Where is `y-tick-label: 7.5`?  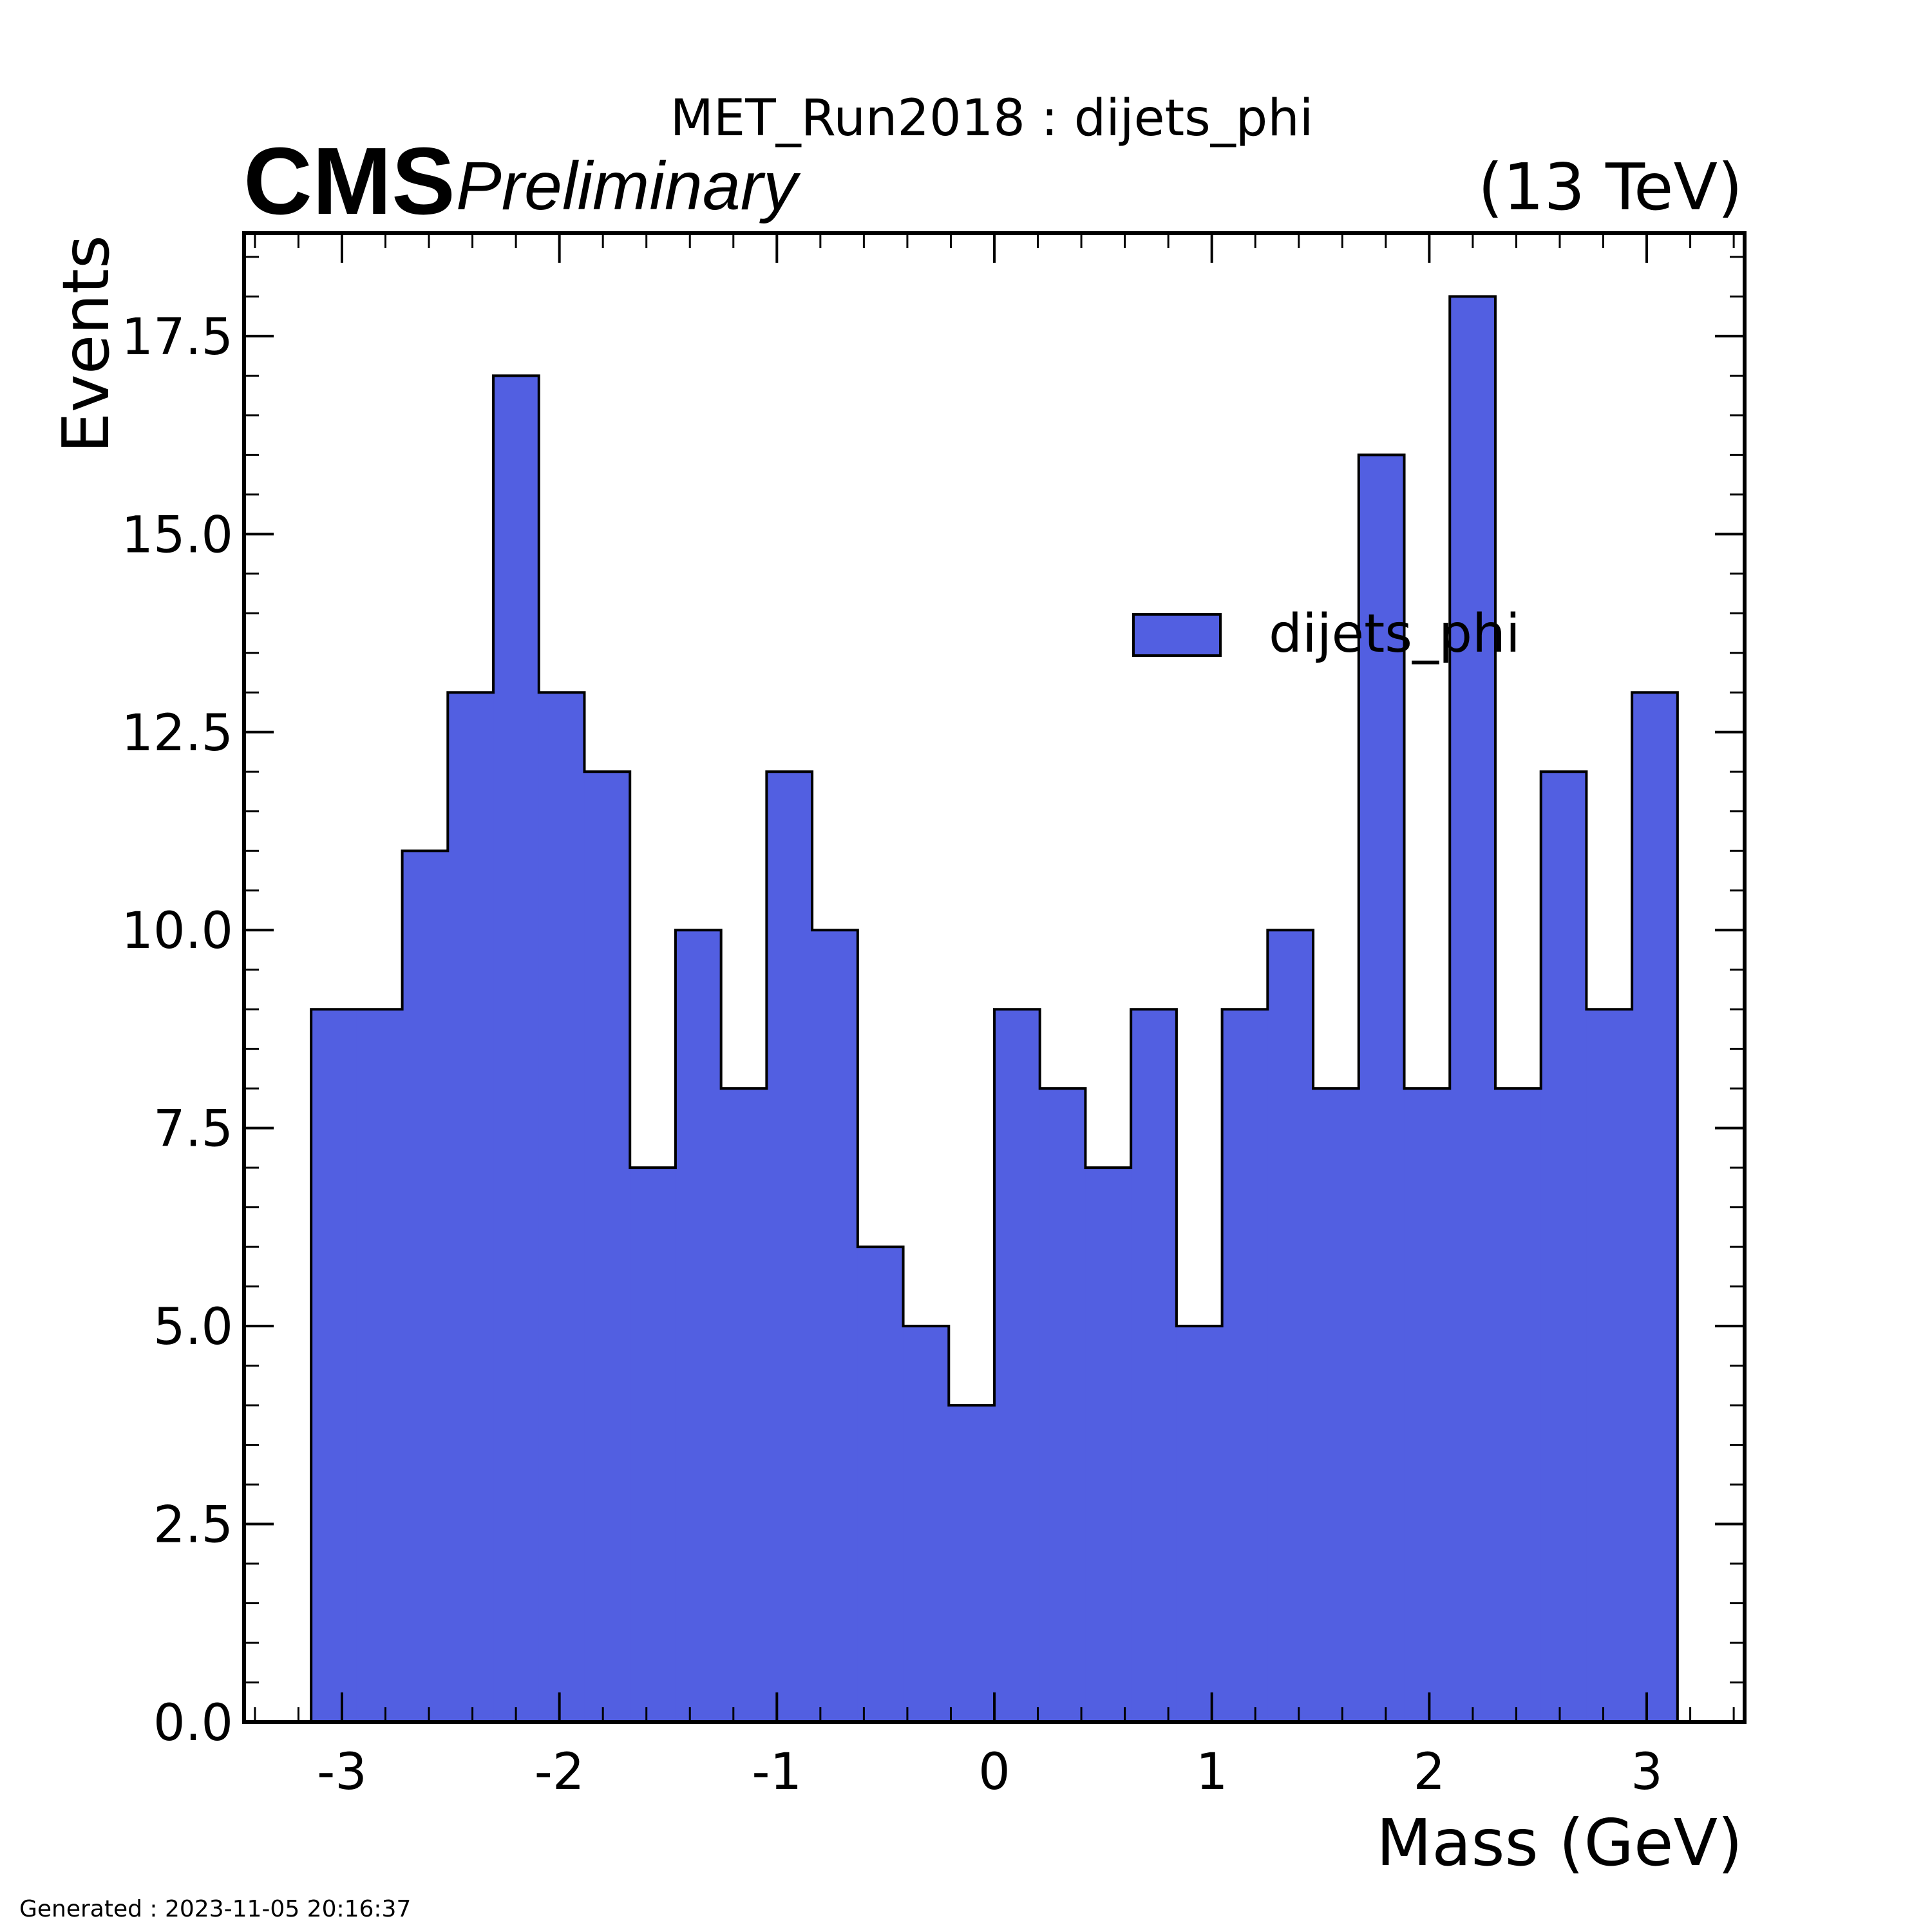
y-tick-label: 7.5 is located at coordinates (193, 1130).